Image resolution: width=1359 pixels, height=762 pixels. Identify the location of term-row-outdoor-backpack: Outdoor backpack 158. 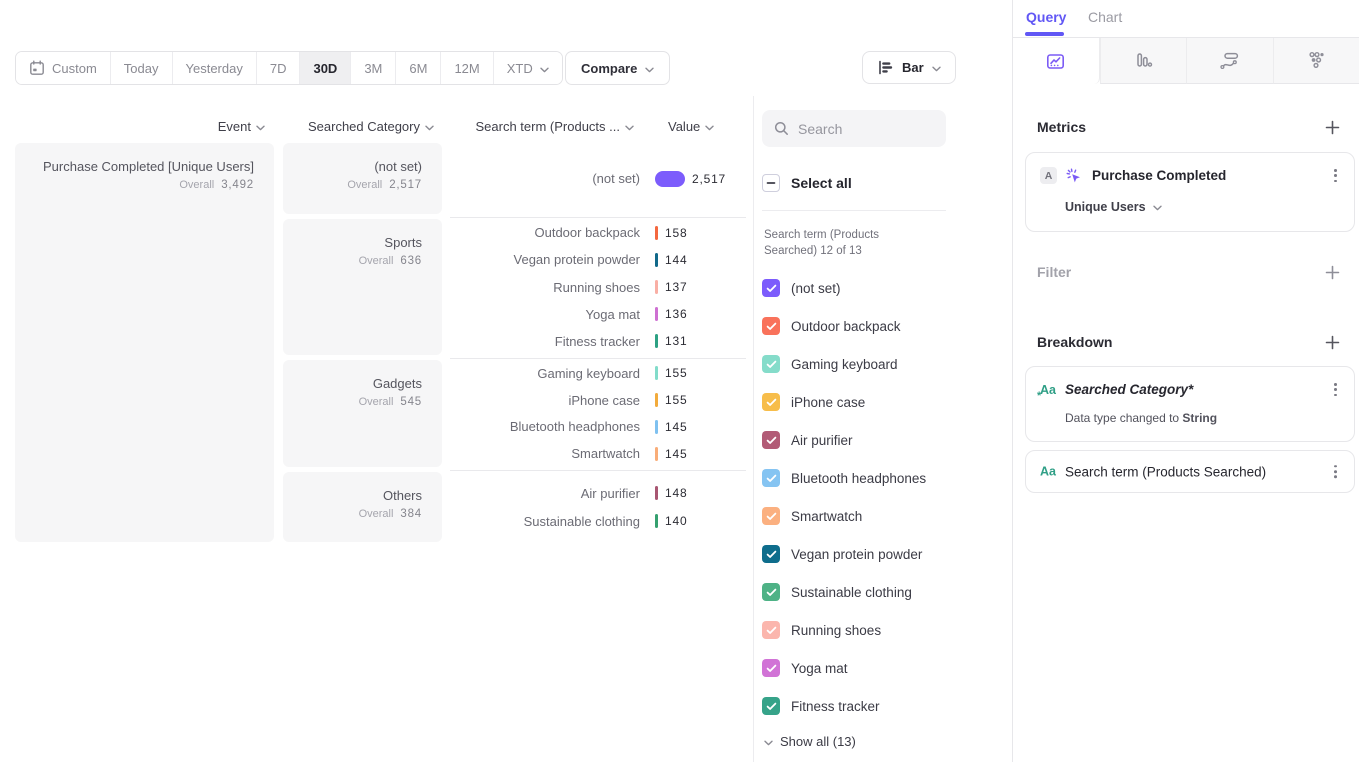
(600, 232).